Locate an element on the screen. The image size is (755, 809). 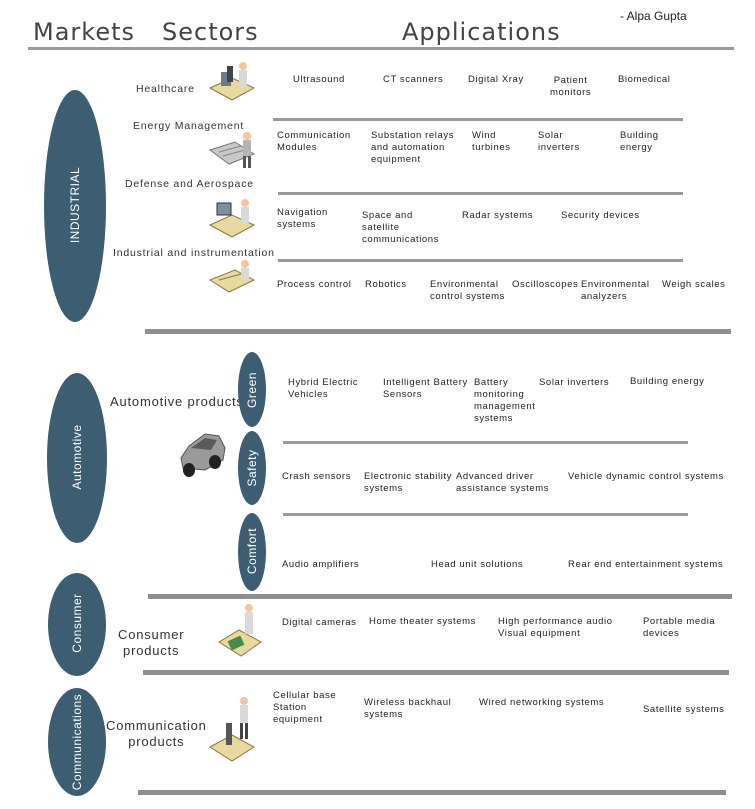
healthcare-workstation-icon is located at coordinates (232, 81).